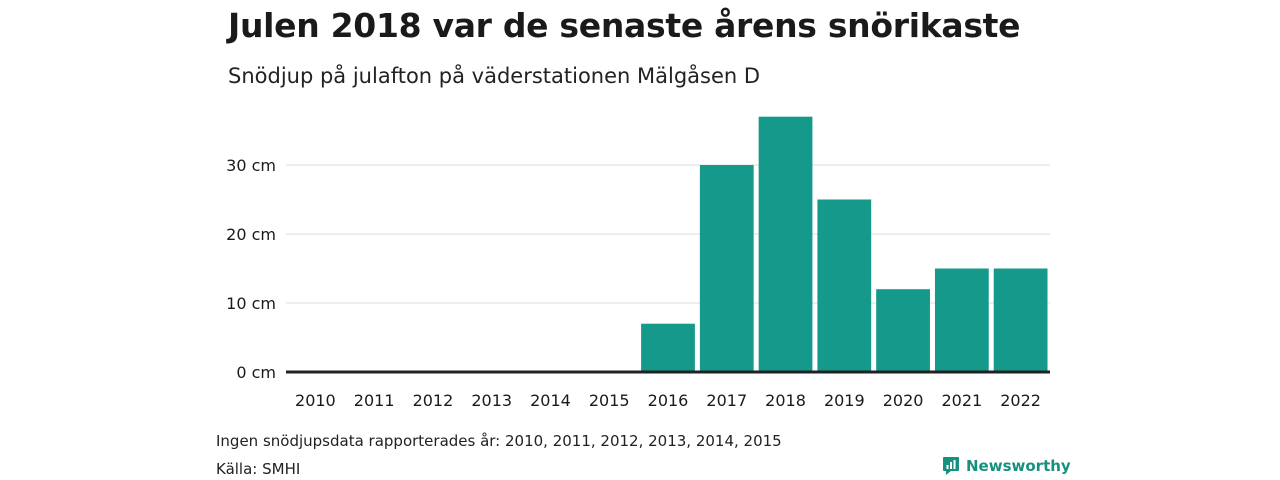 Image resolution: width=1280 pixels, height=480 pixels. I want to click on source-note: Källa: SMHI, so click(258, 469).